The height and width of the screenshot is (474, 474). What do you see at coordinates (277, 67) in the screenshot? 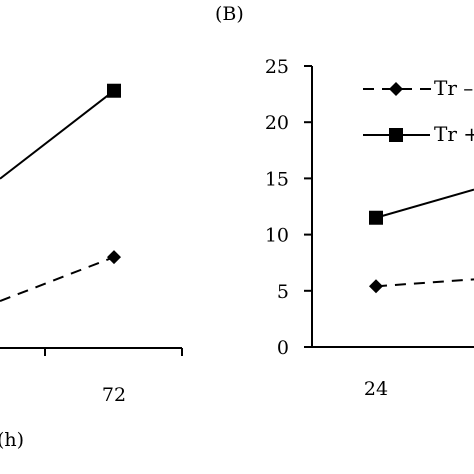
I see `panel-b-y-tick-label: 25` at bounding box center [277, 67].